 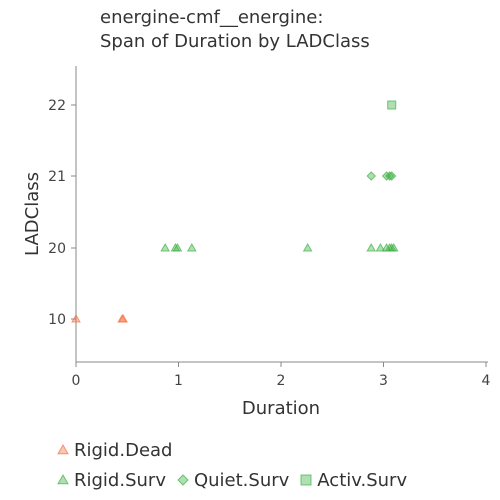 I want to click on legend-item: Activ.Surv, so click(x=353, y=480).